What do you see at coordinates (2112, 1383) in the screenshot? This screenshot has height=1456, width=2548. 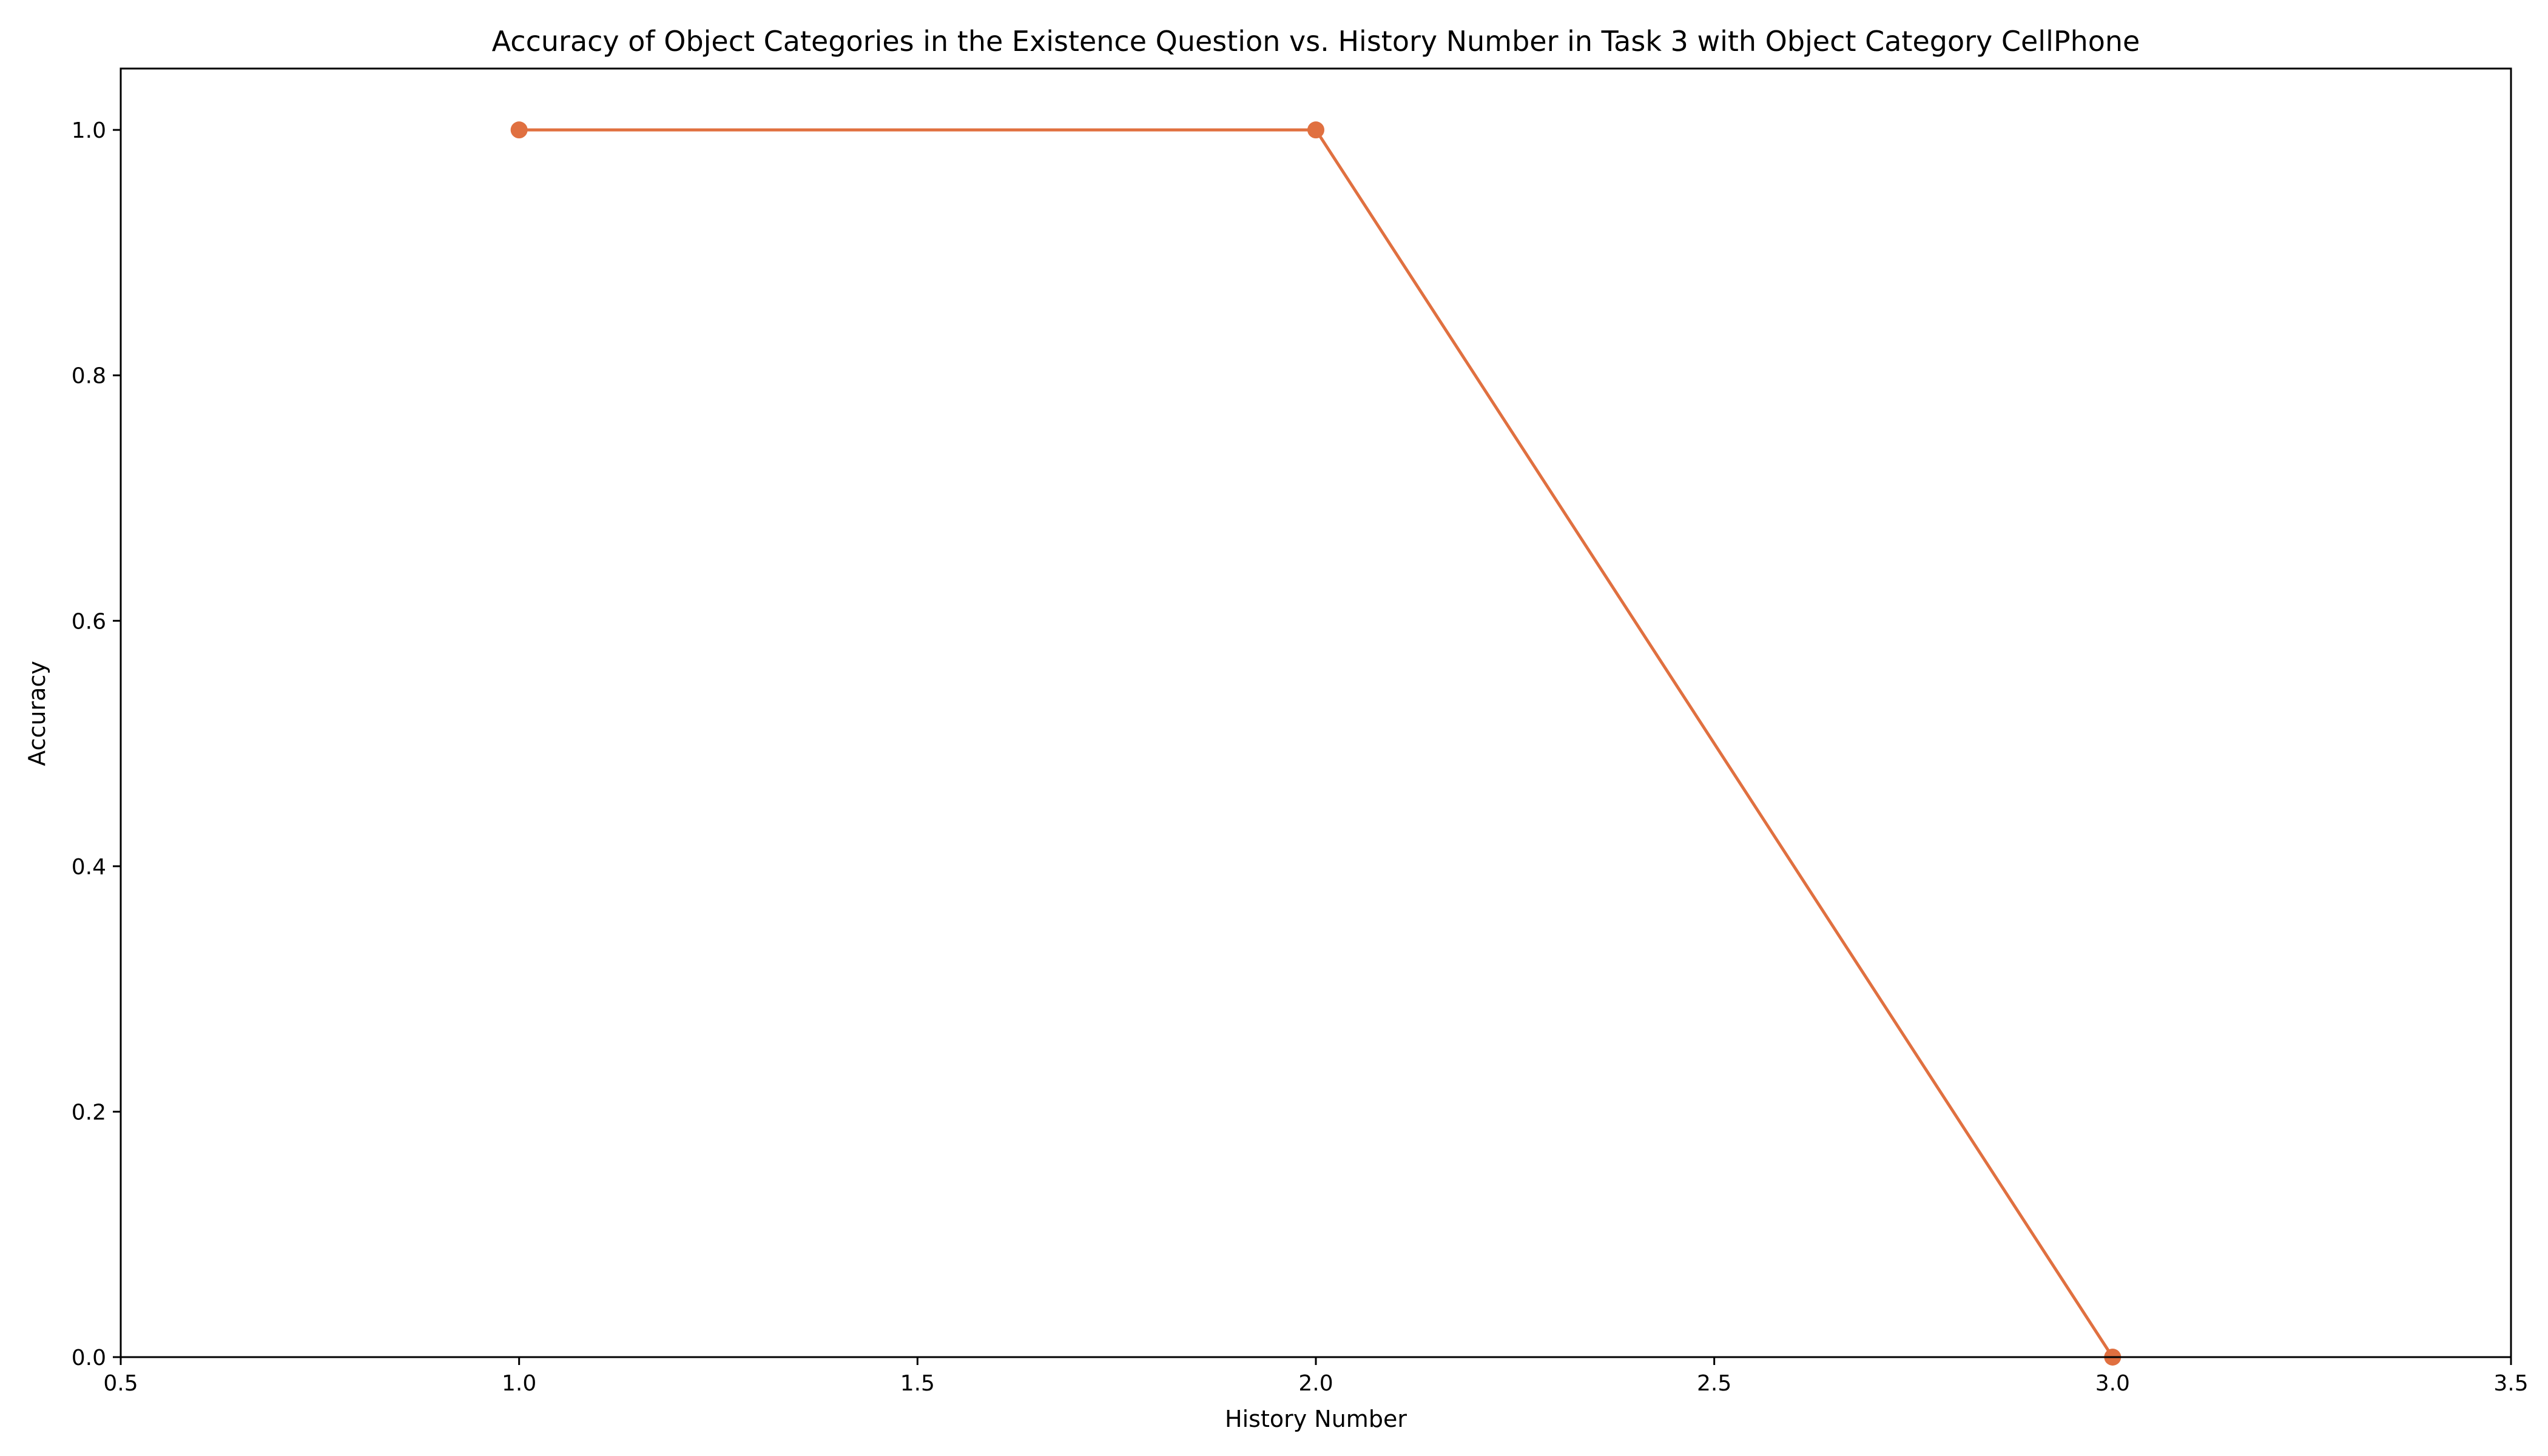 I see `x-tick-label: 3.0` at bounding box center [2112, 1383].